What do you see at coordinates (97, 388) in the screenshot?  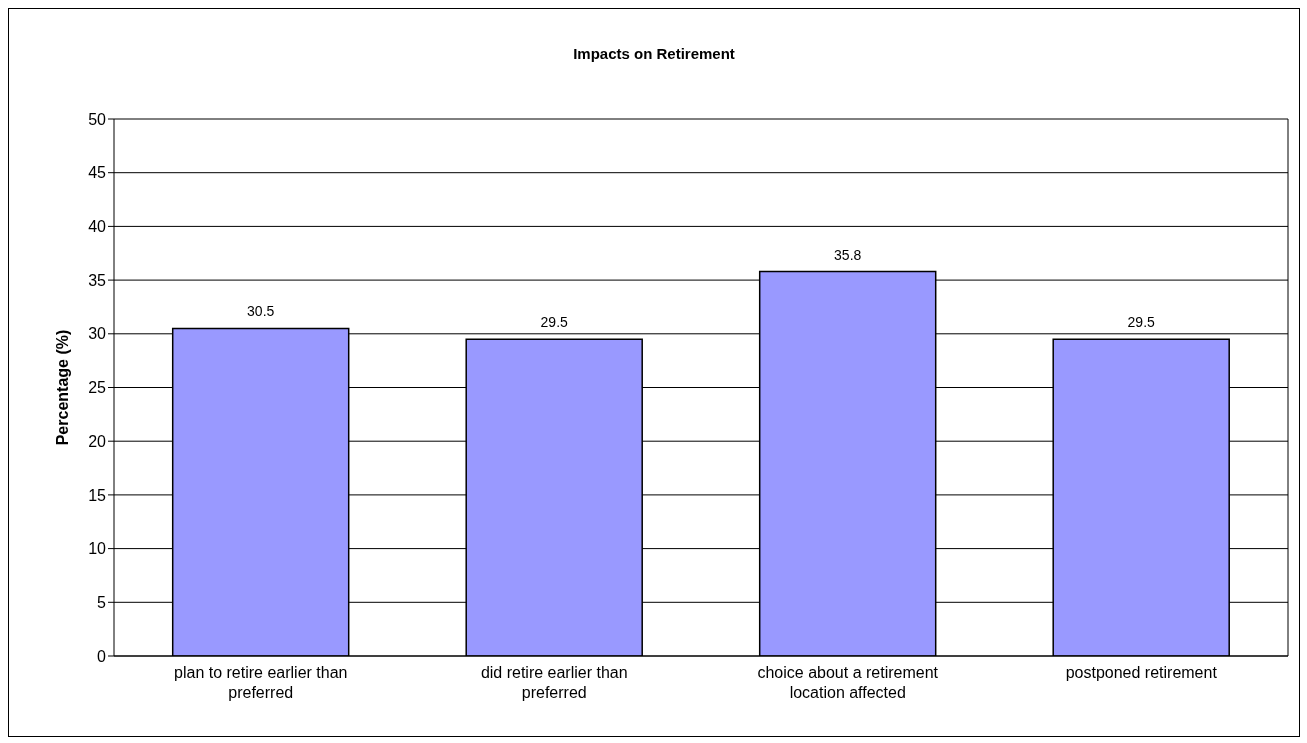 I see `y-tick-label: 25` at bounding box center [97, 388].